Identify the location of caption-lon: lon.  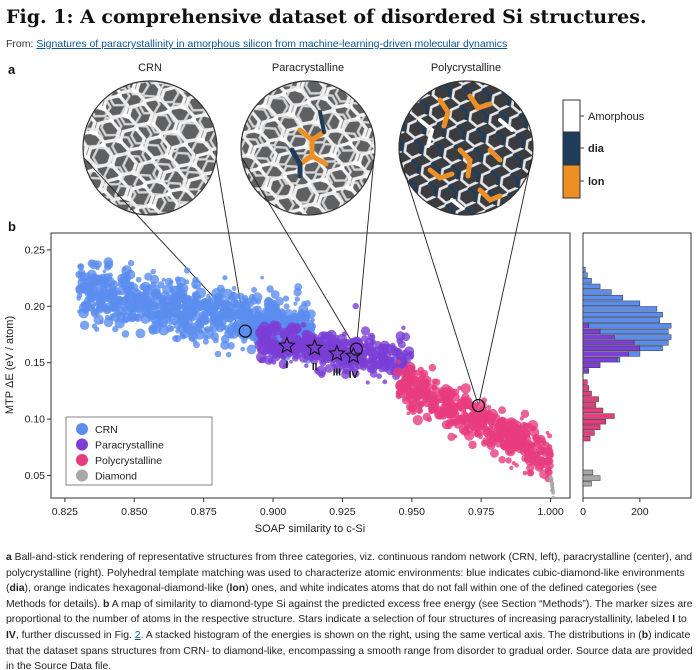
(237, 589).